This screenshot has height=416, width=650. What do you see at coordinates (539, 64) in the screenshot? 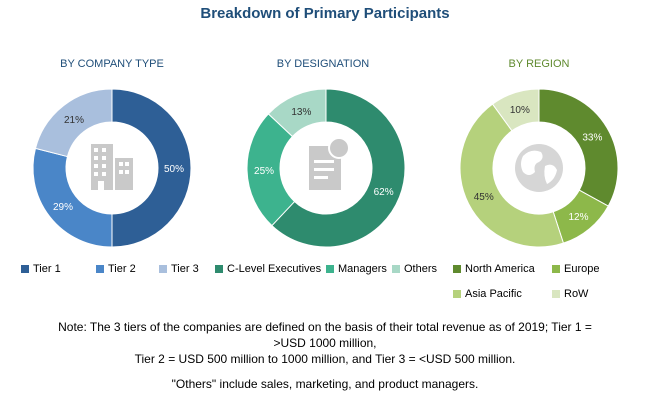
I see `chart-title-region: BY REGION` at bounding box center [539, 64].